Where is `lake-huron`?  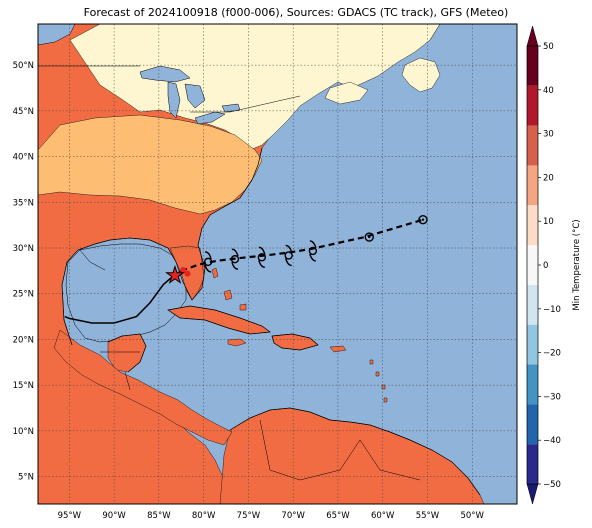
lake-huron is located at coordinates (195, 96).